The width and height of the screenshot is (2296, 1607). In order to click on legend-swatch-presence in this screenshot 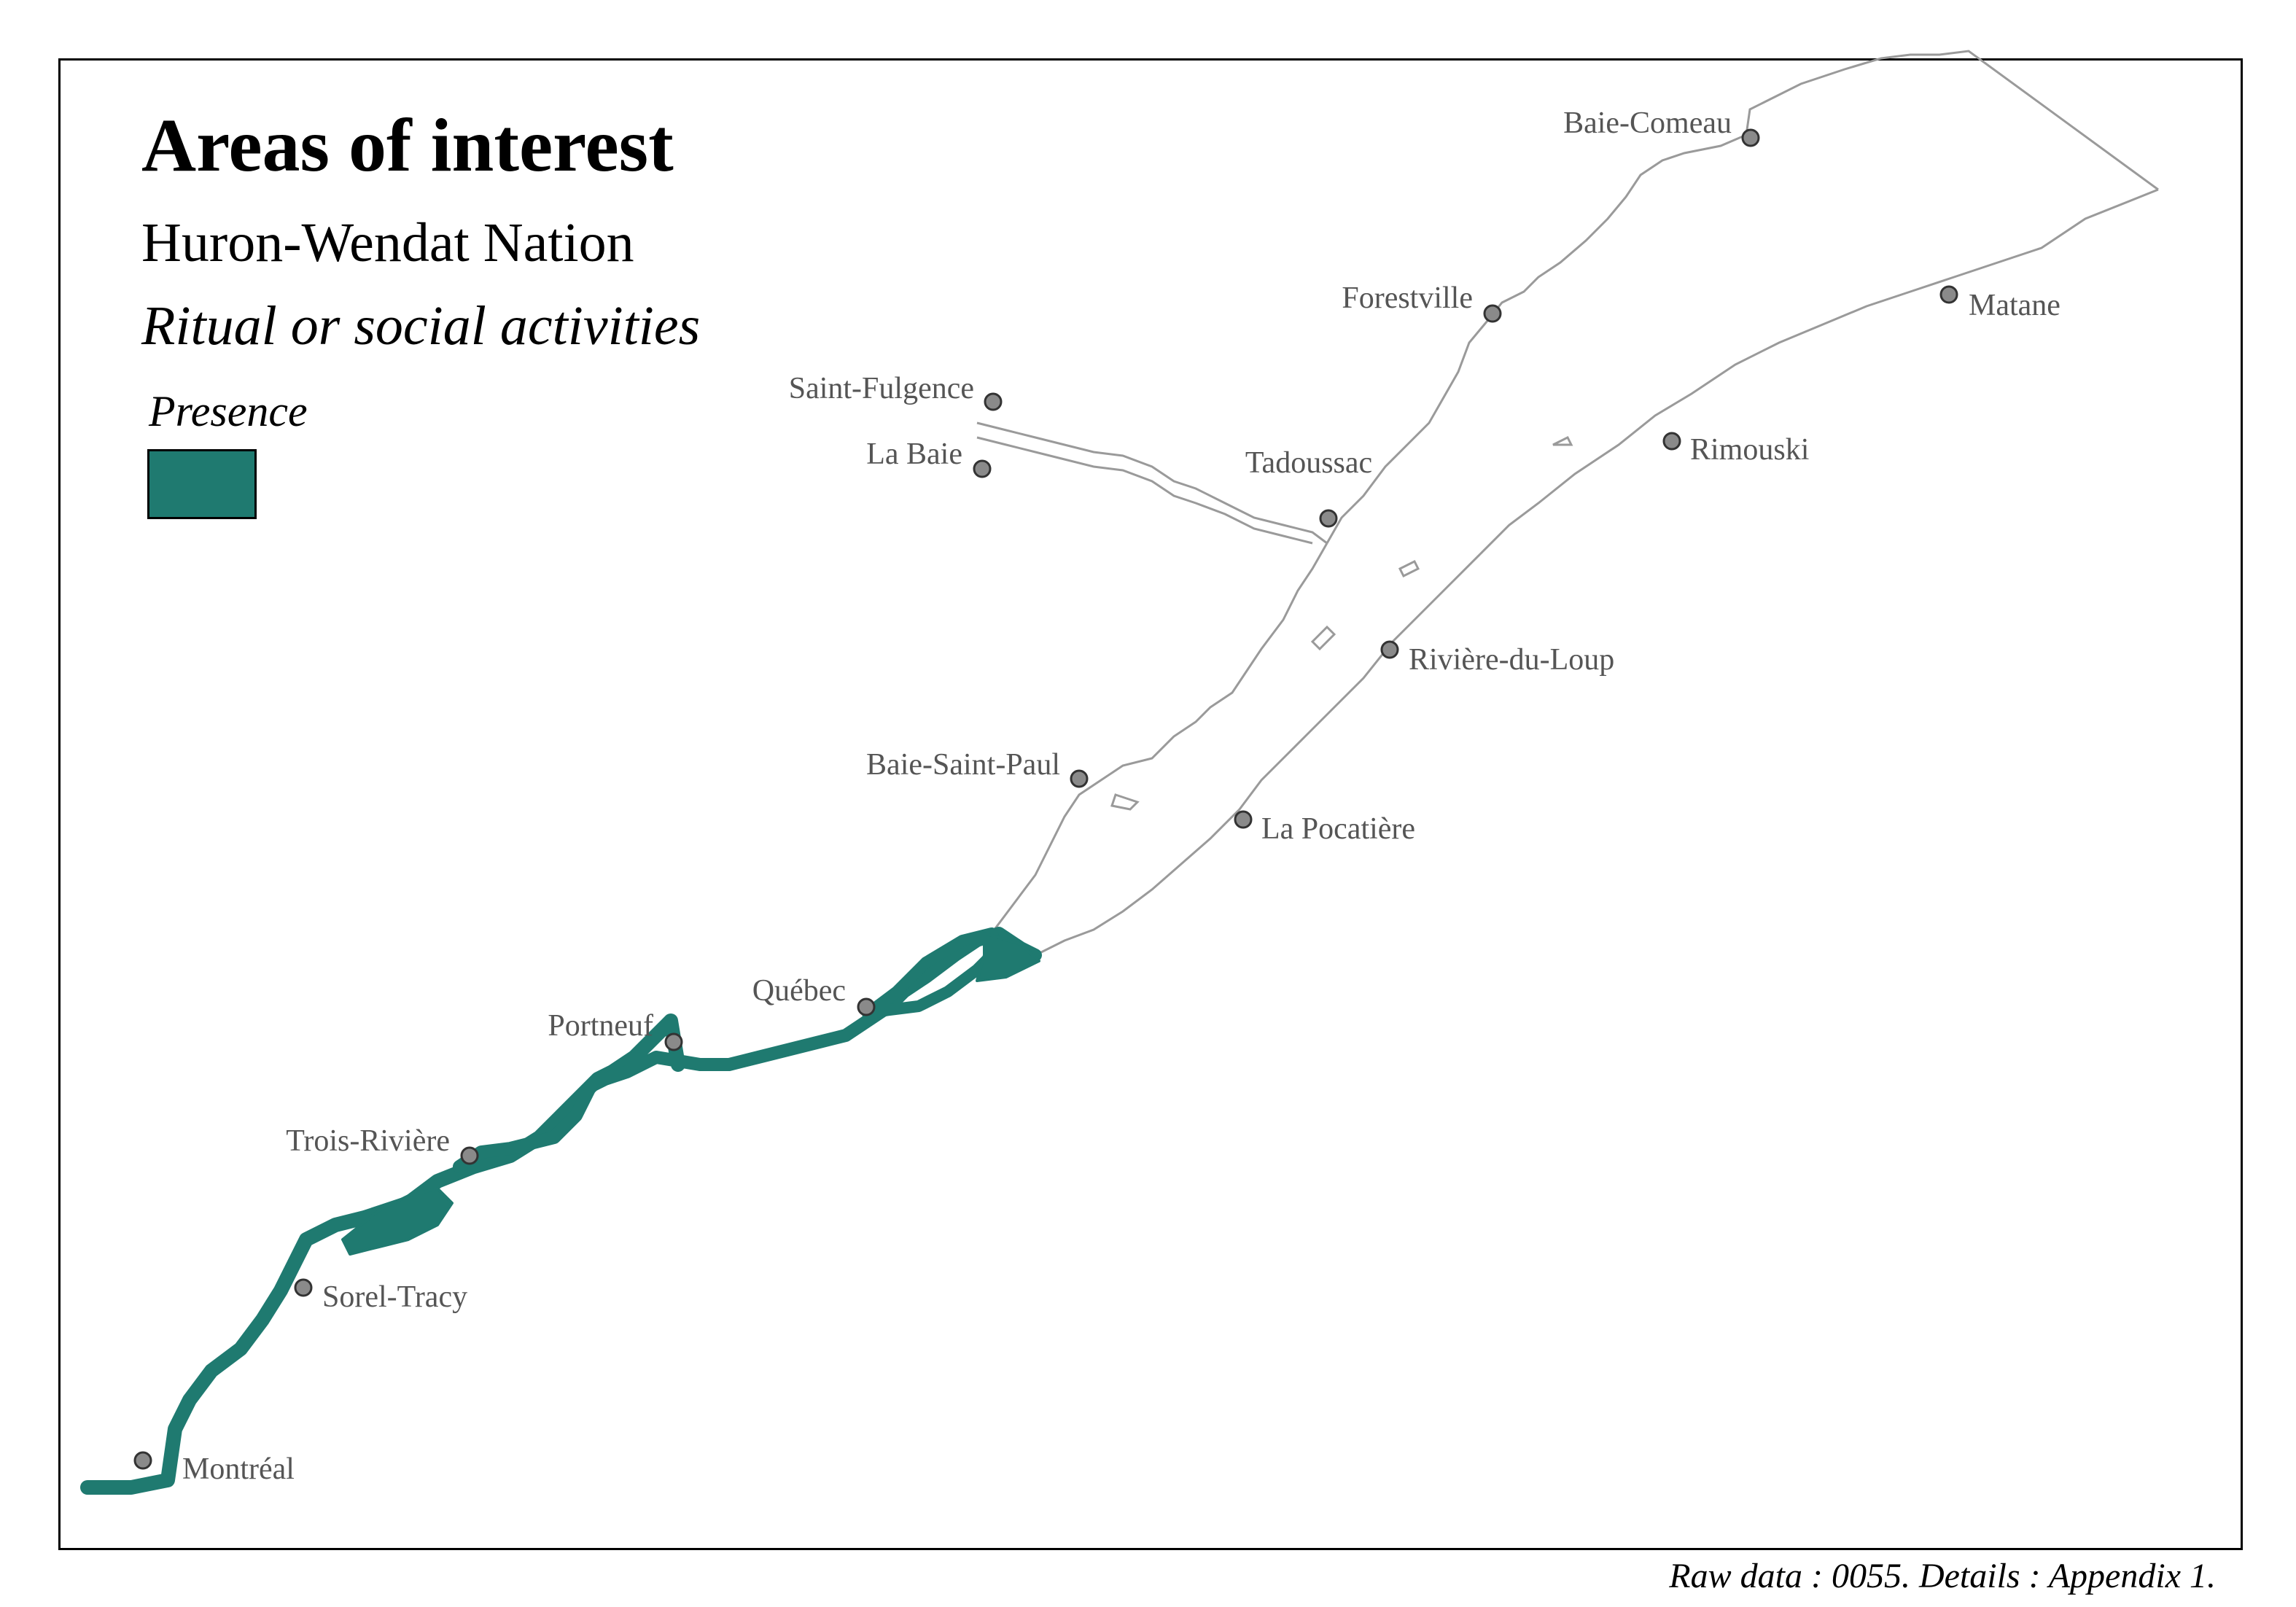, I will do `click(202, 484)`.